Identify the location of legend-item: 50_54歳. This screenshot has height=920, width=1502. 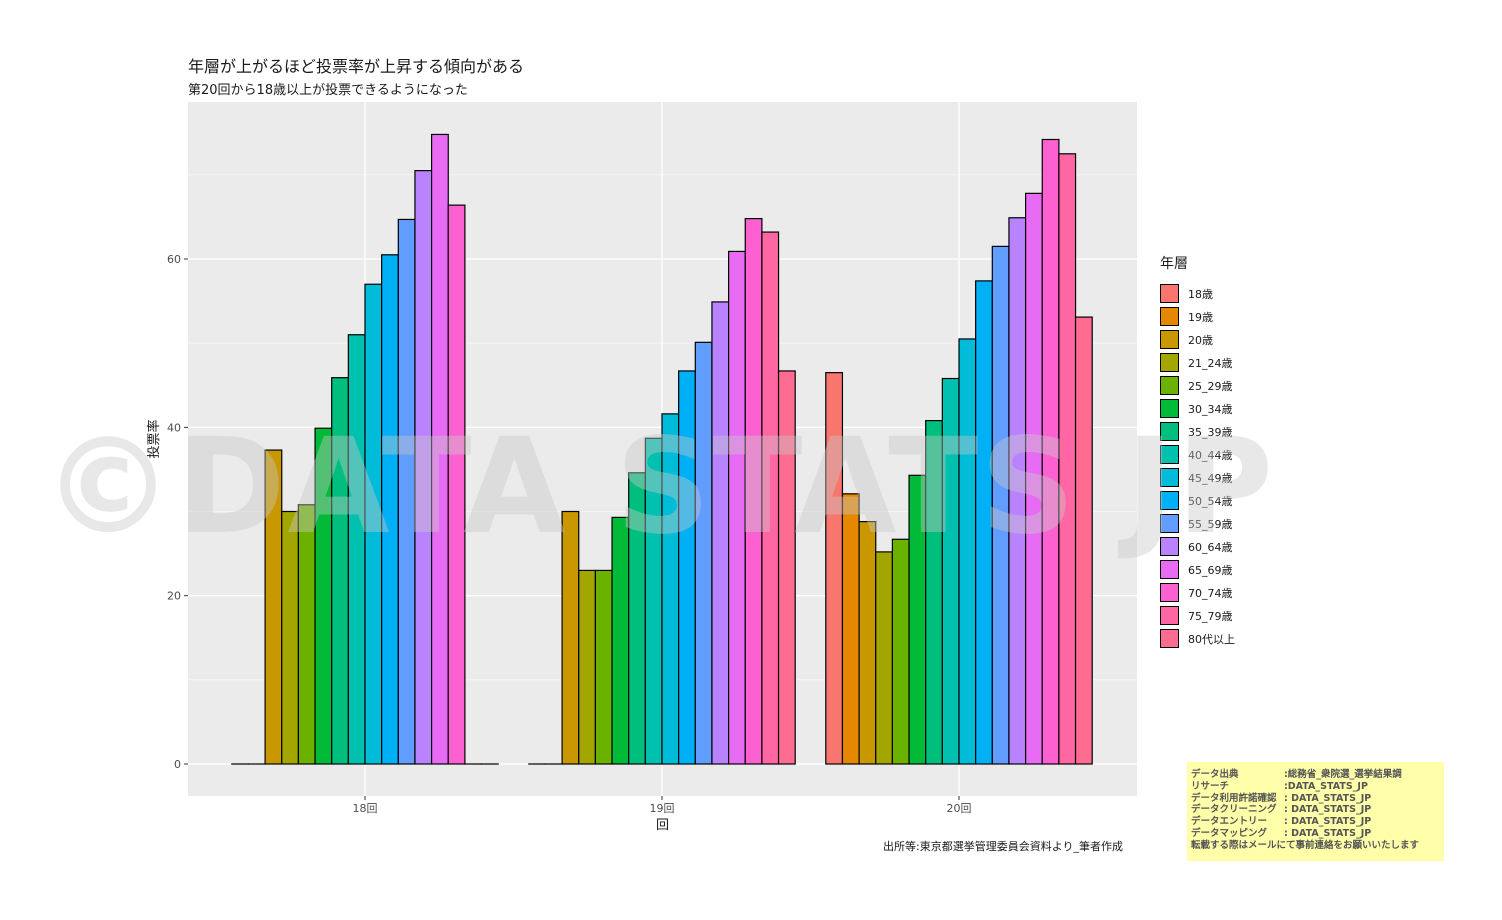
(1197, 500).